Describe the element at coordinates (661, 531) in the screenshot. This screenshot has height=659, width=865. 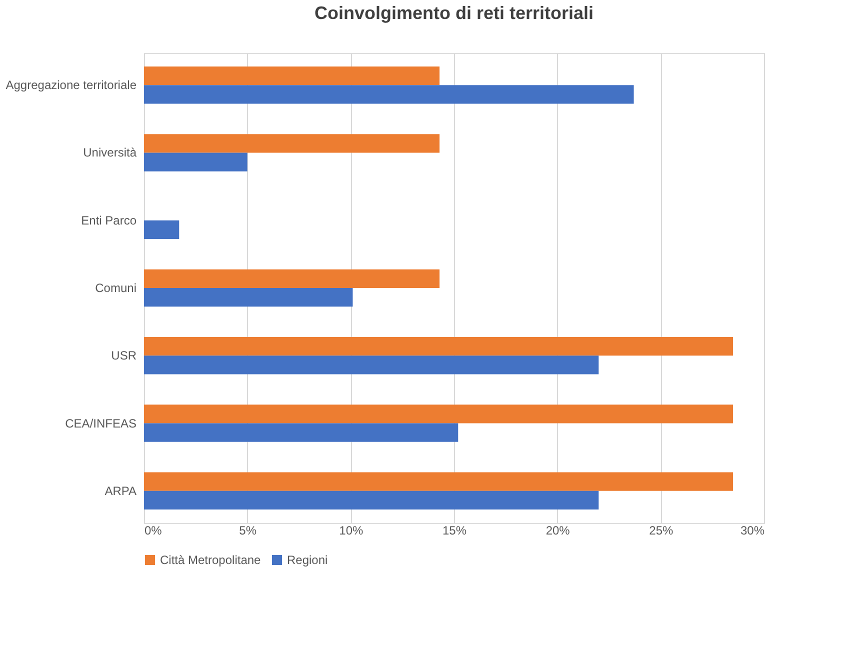
I see `x-tick-label: 25%` at that location.